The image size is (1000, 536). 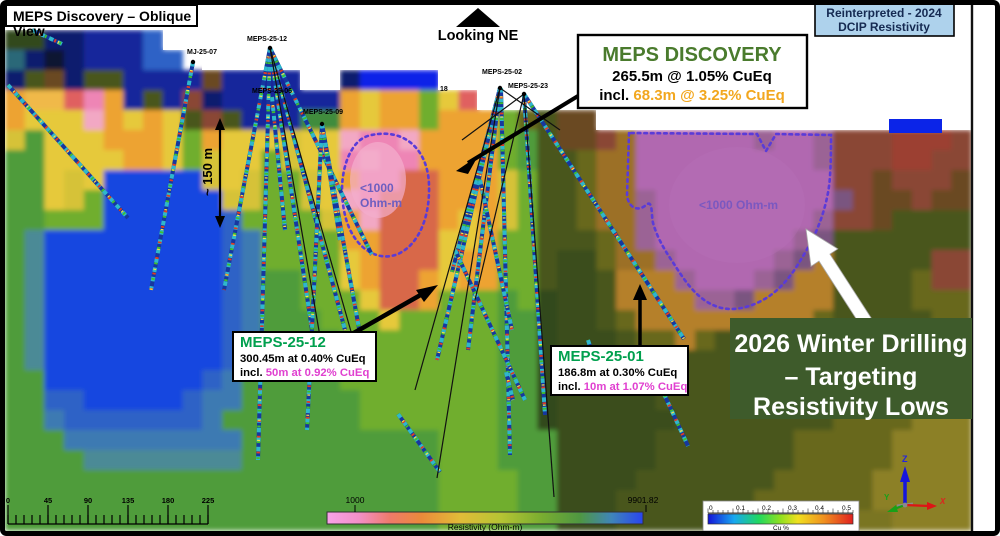 I want to click on svg-text: 45, so click(x=48, y=500).